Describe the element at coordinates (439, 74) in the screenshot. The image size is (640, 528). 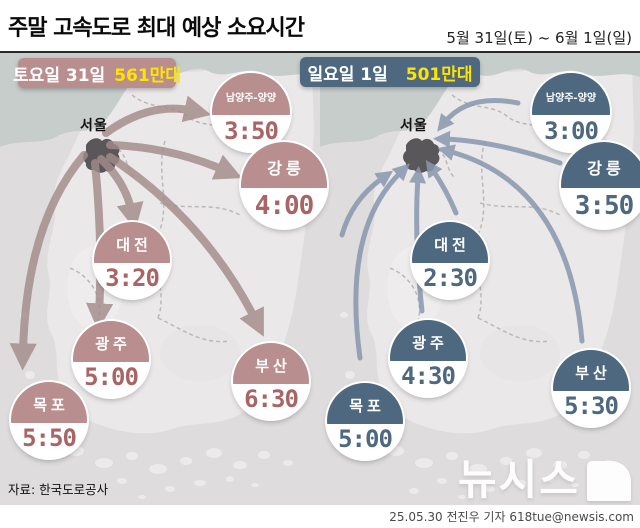
I see `sunday-traffic-volume: 501만대` at that location.